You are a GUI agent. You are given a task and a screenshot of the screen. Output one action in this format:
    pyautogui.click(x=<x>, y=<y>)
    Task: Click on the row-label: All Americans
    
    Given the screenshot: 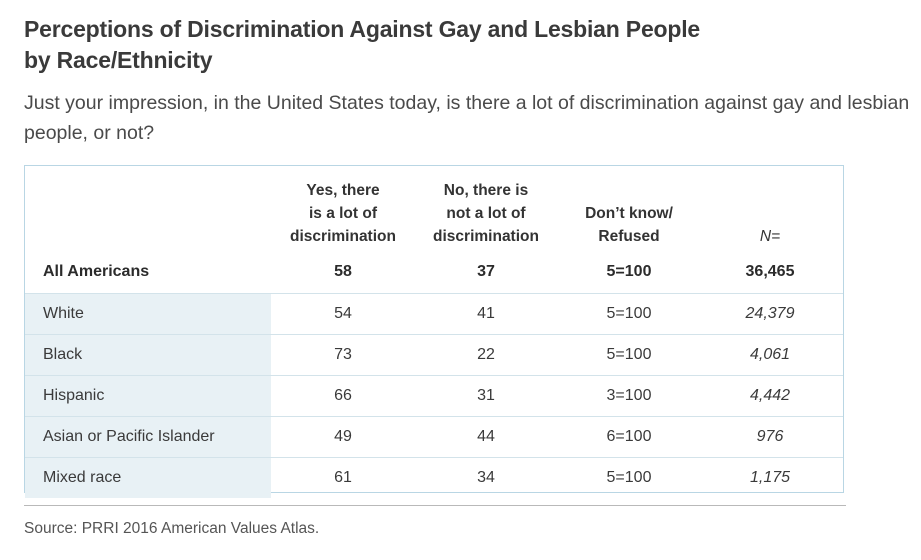 What is the action you would take?
    pyautogui.click(x=96, y=271)
    